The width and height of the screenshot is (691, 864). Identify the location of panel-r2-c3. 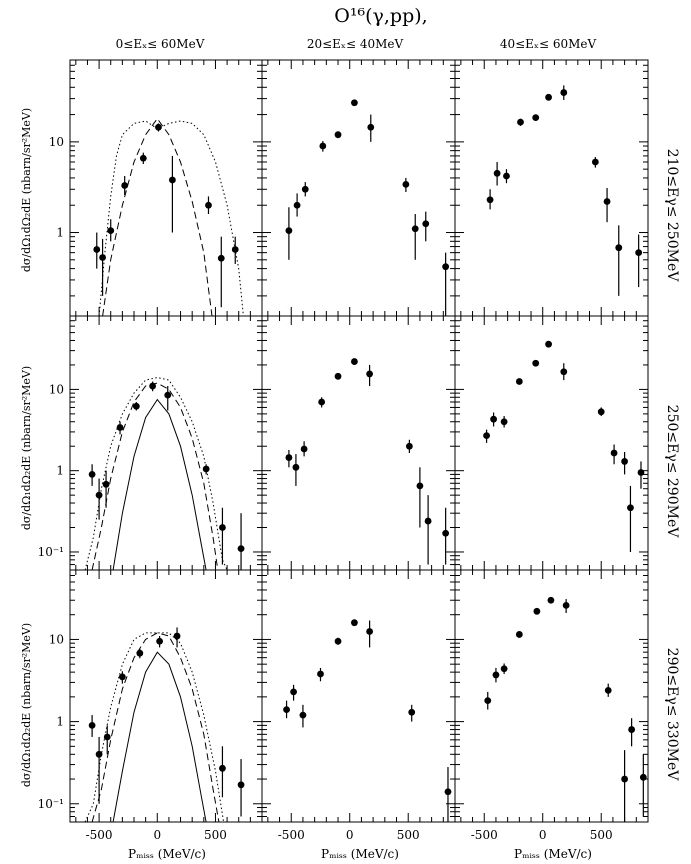
(551, 443).